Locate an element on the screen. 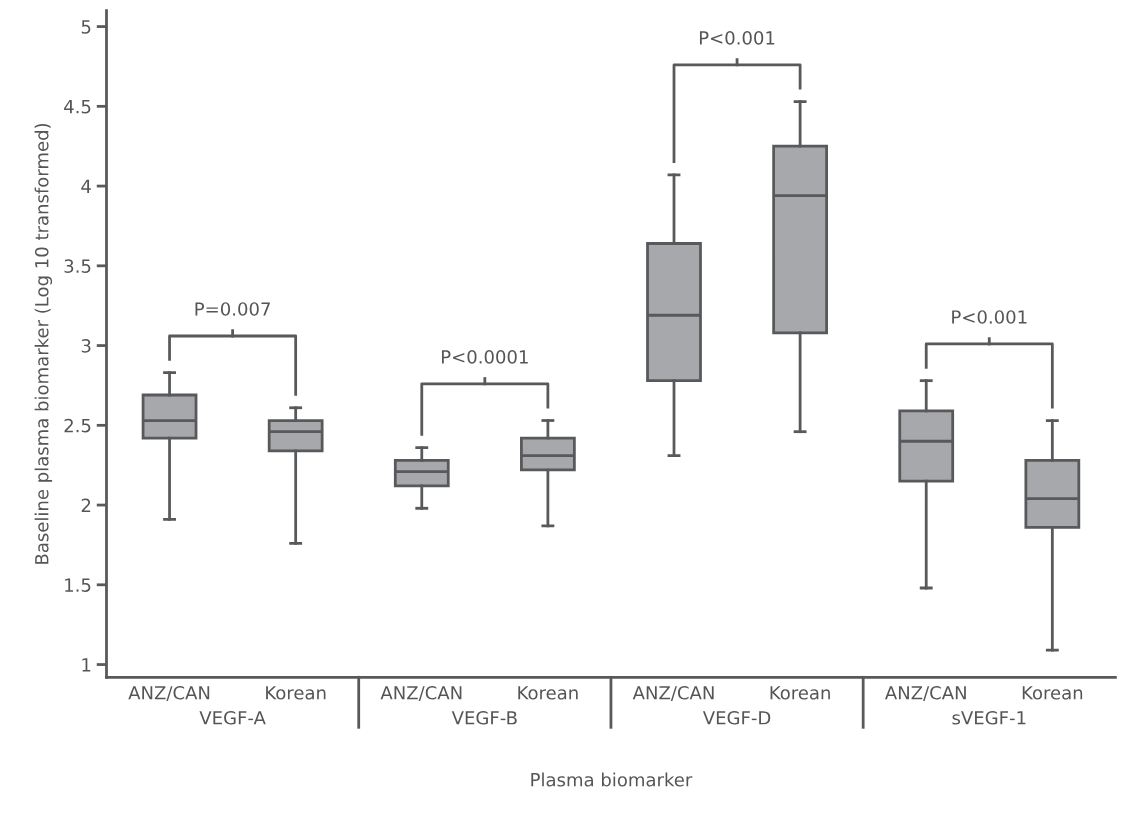 This screenshot has width=1121, height=818. y-tick-label: 3.5 is located at coordinates (77, 266).